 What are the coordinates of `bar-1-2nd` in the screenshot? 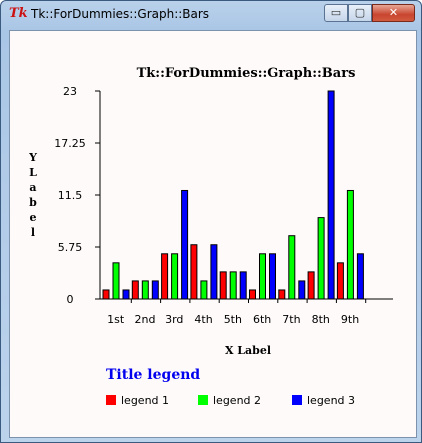 It's located at (135, 290).